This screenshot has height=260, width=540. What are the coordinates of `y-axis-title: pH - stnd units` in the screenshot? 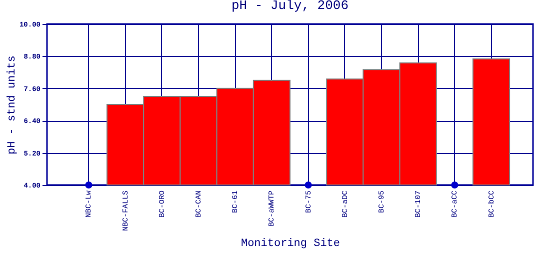 It's located at (12, 105).